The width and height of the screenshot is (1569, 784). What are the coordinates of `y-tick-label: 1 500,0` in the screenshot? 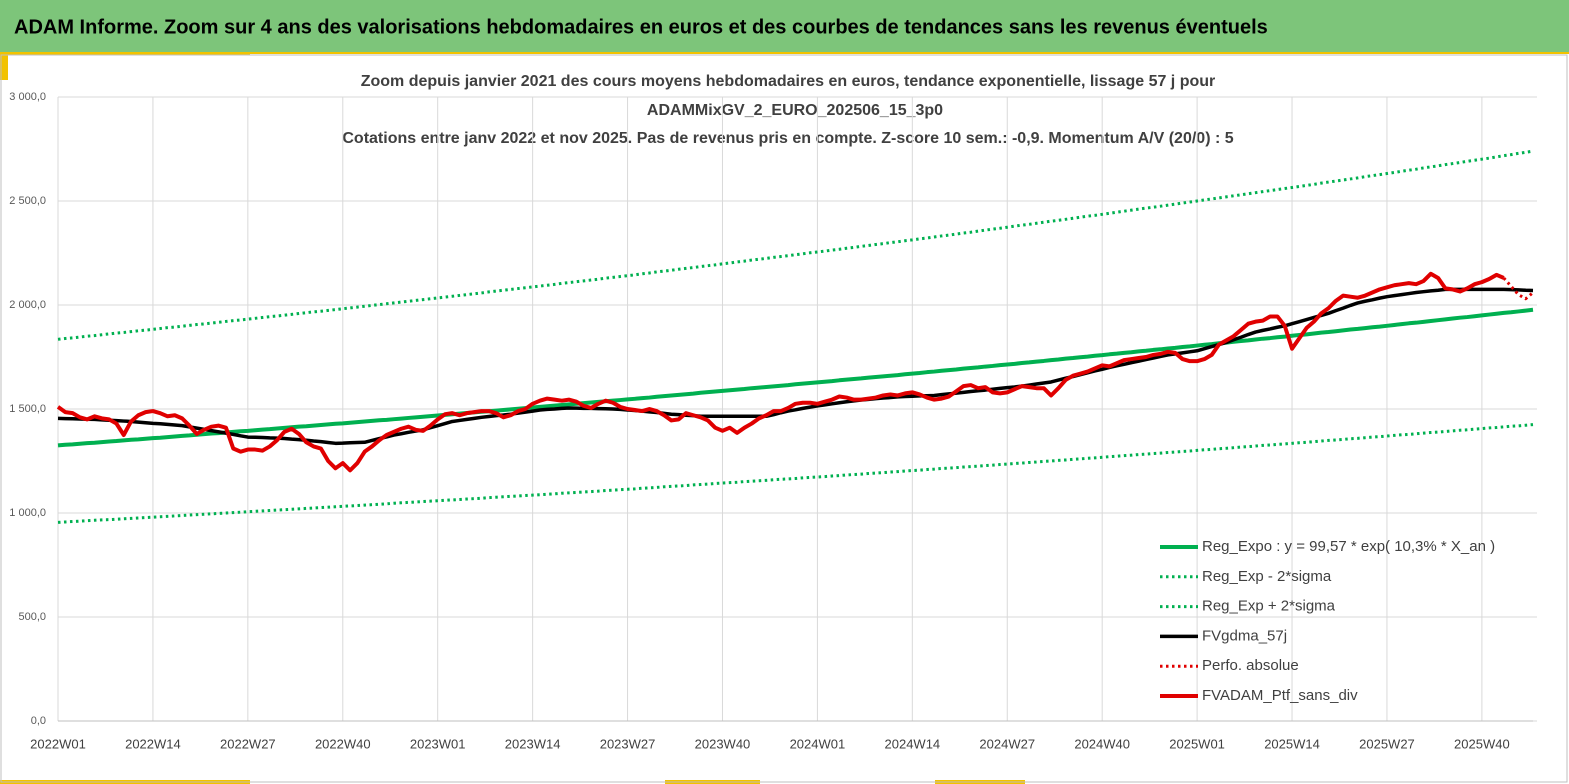 It's located at (27, 409).